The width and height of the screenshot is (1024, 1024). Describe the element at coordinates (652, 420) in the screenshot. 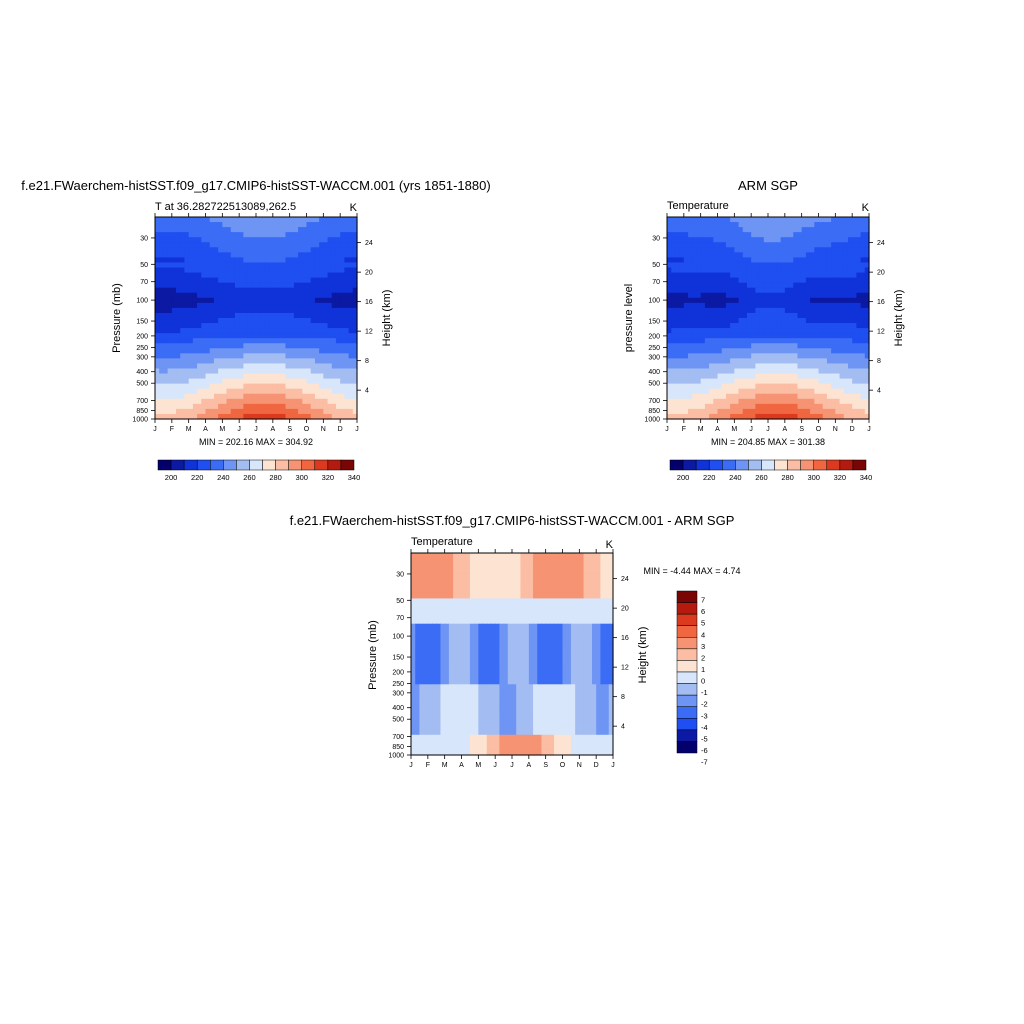

I see `y-tick-label: 1000` at that location.